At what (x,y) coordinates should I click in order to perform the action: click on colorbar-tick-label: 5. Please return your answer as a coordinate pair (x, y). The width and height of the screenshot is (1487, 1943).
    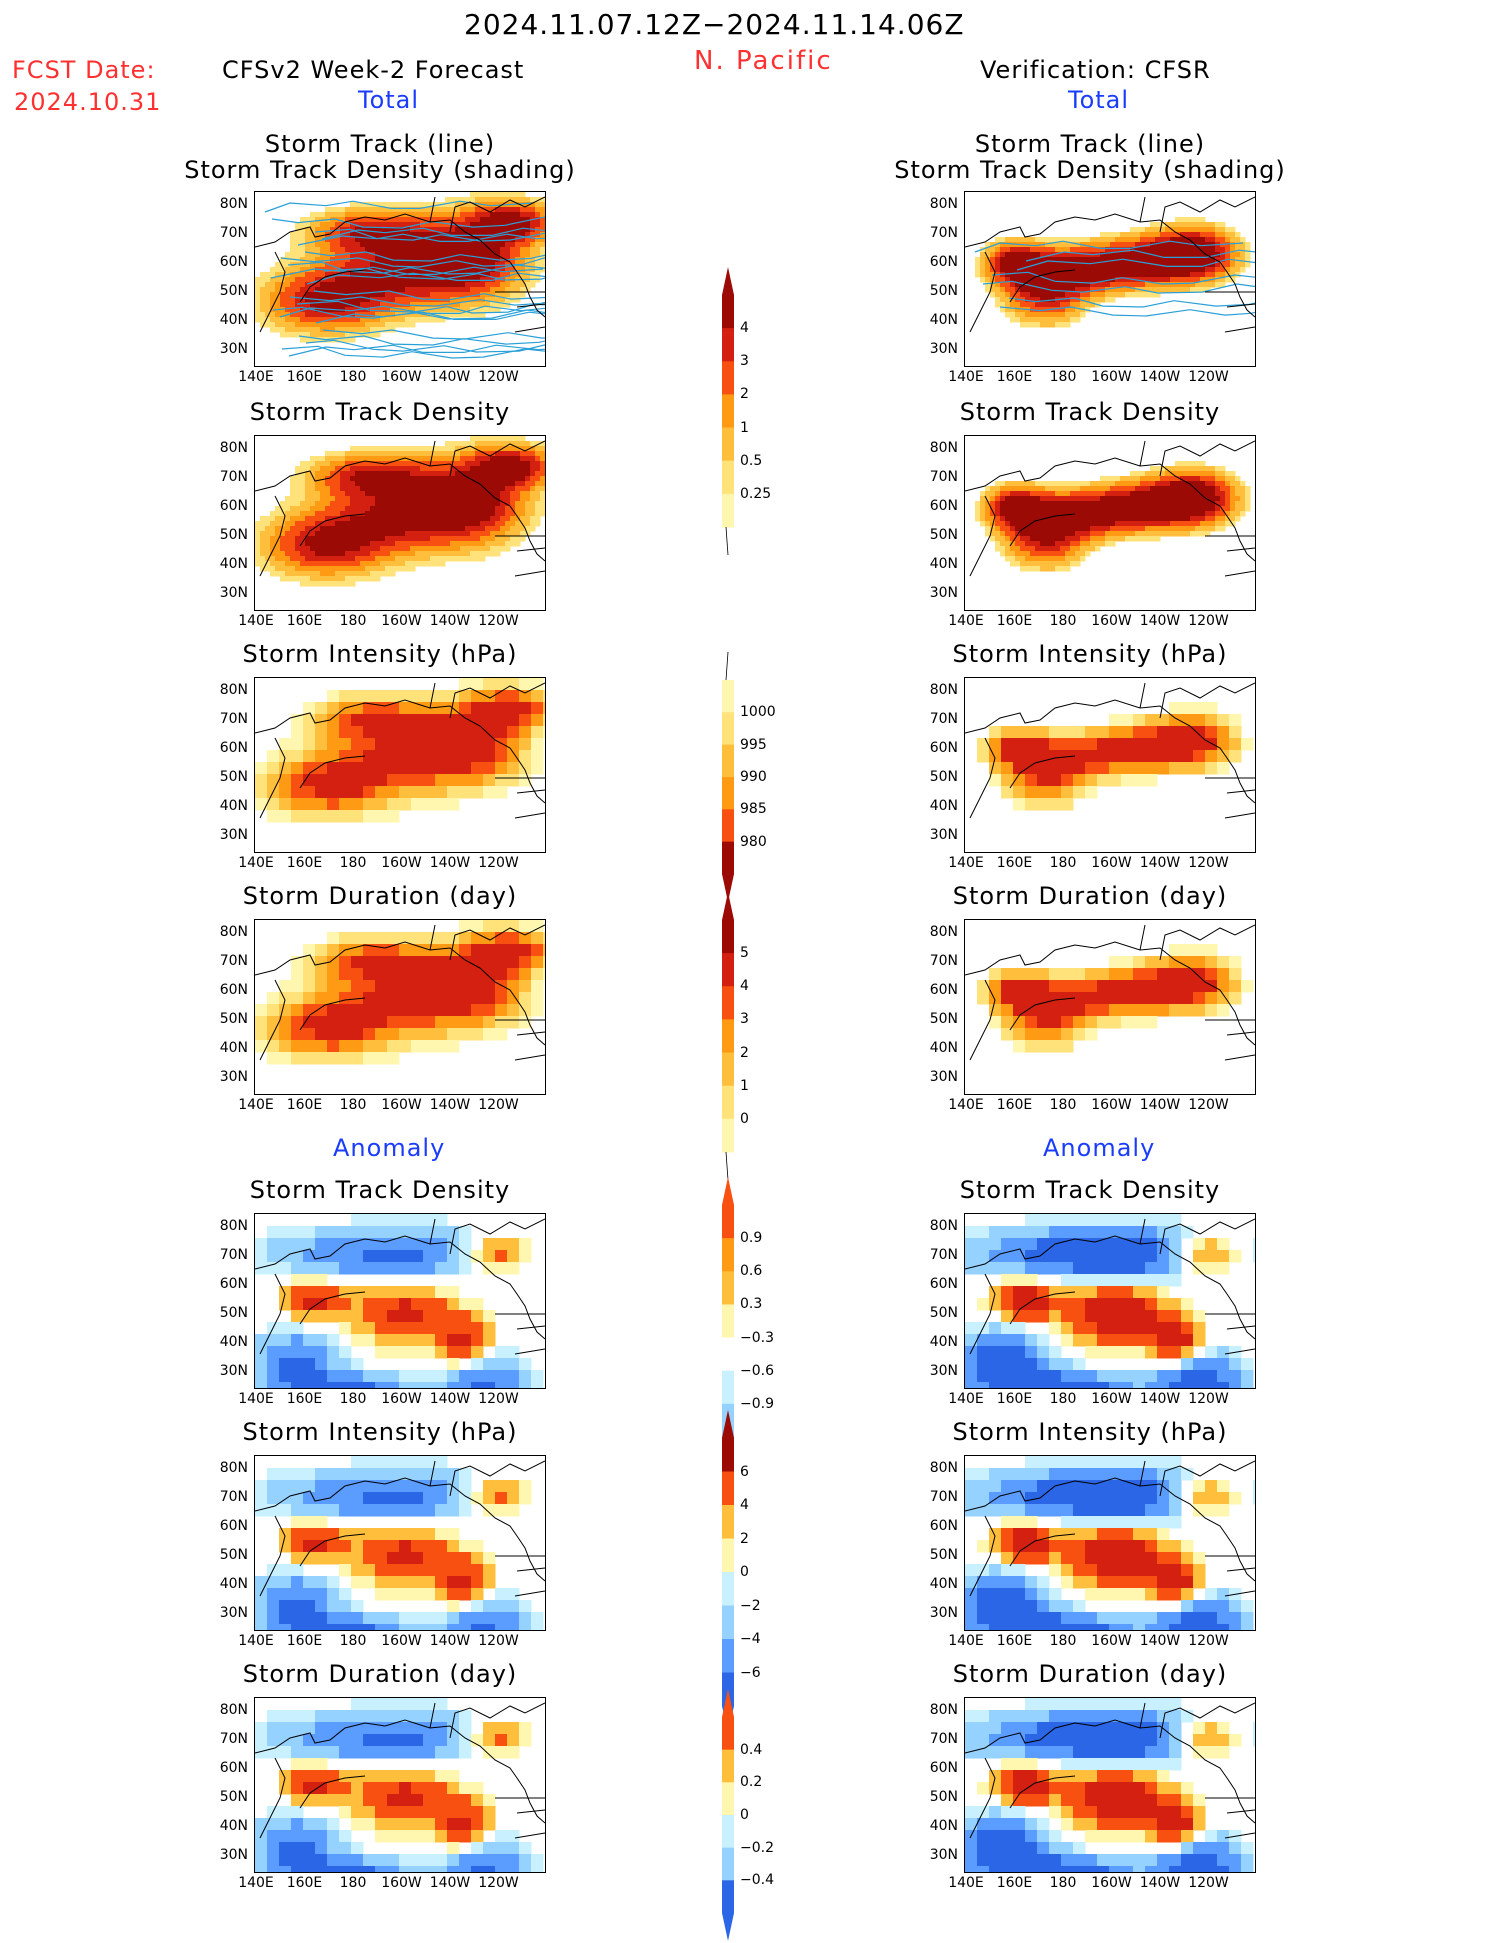
    Looking at the image, I should click on (744, 953).